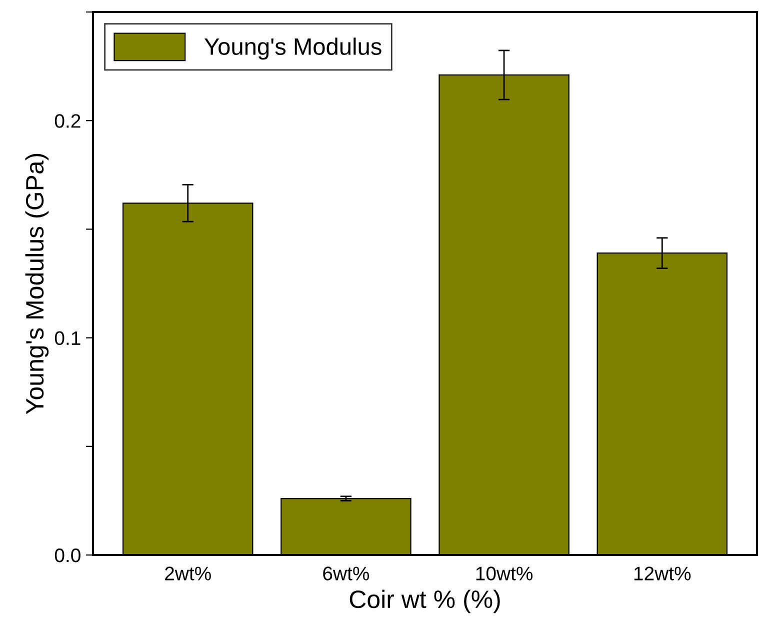 This screenshot has height=642, width=759. Describe the element at coordinates (37, 284) in the screenshot. I see `y-axis-title: Young's Modulus (GPa)` at that location.